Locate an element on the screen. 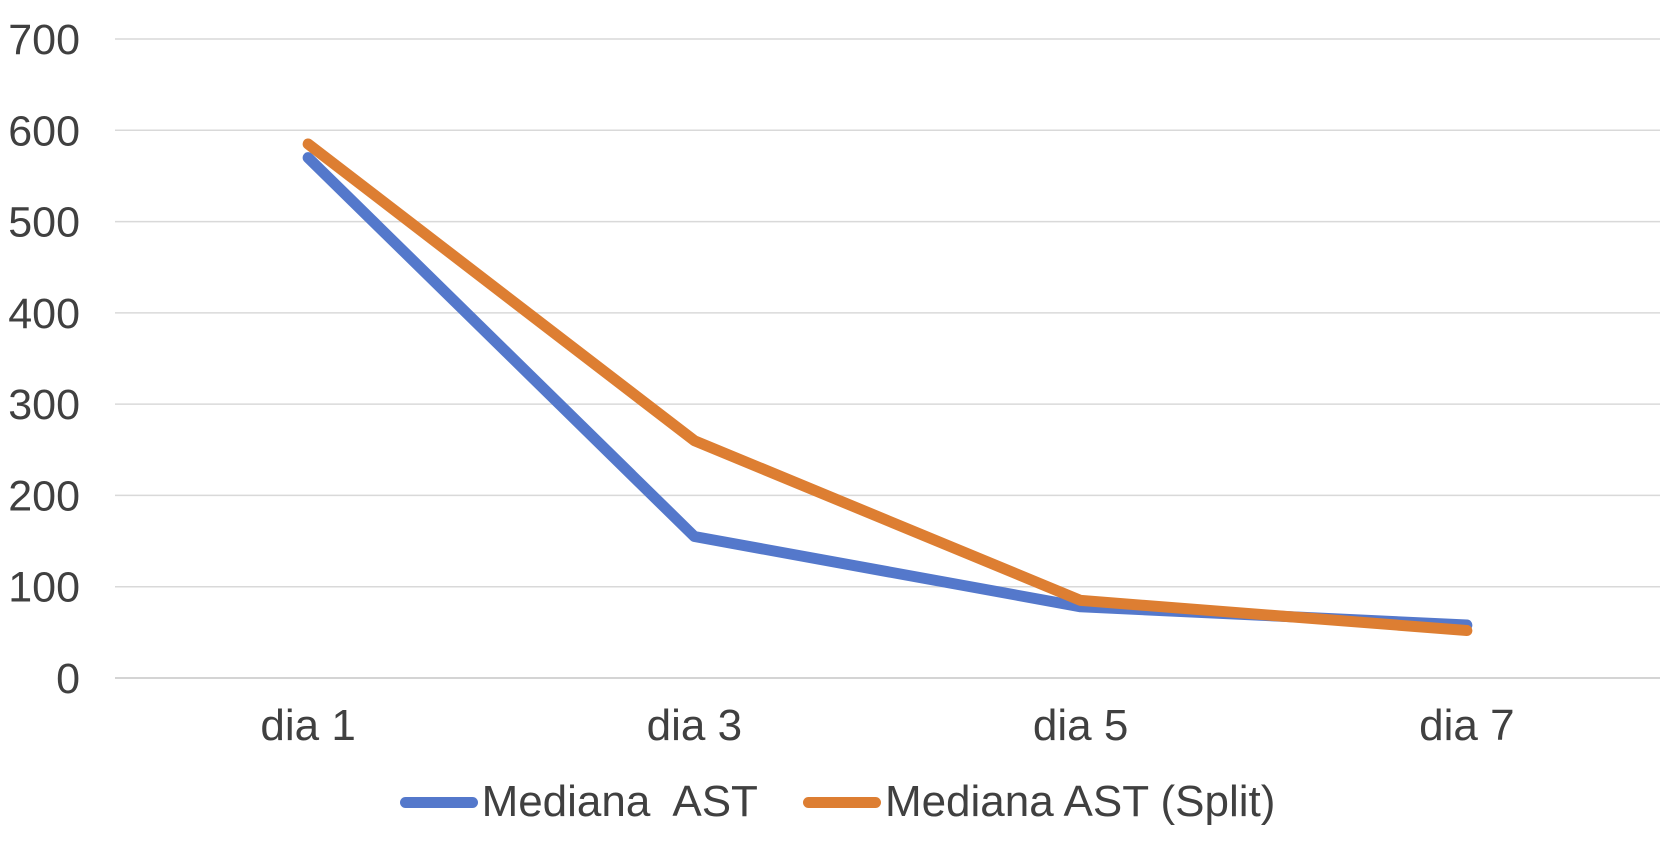 This screenshot has width=1675, height=855. y-tick-label: 600 is located at coordinates (44, 131).